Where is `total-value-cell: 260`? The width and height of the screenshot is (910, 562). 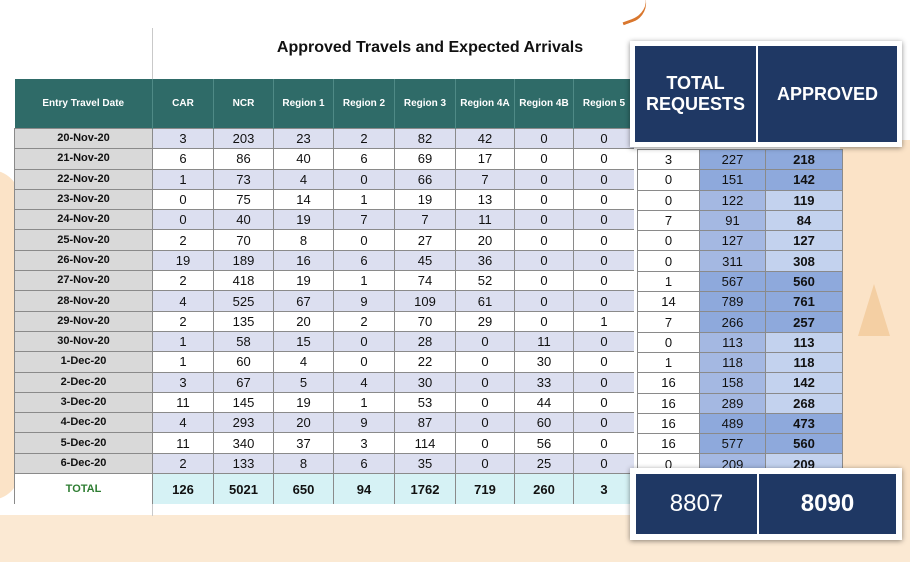
total-value-cell: 260 is located at coordinates (544, 488).